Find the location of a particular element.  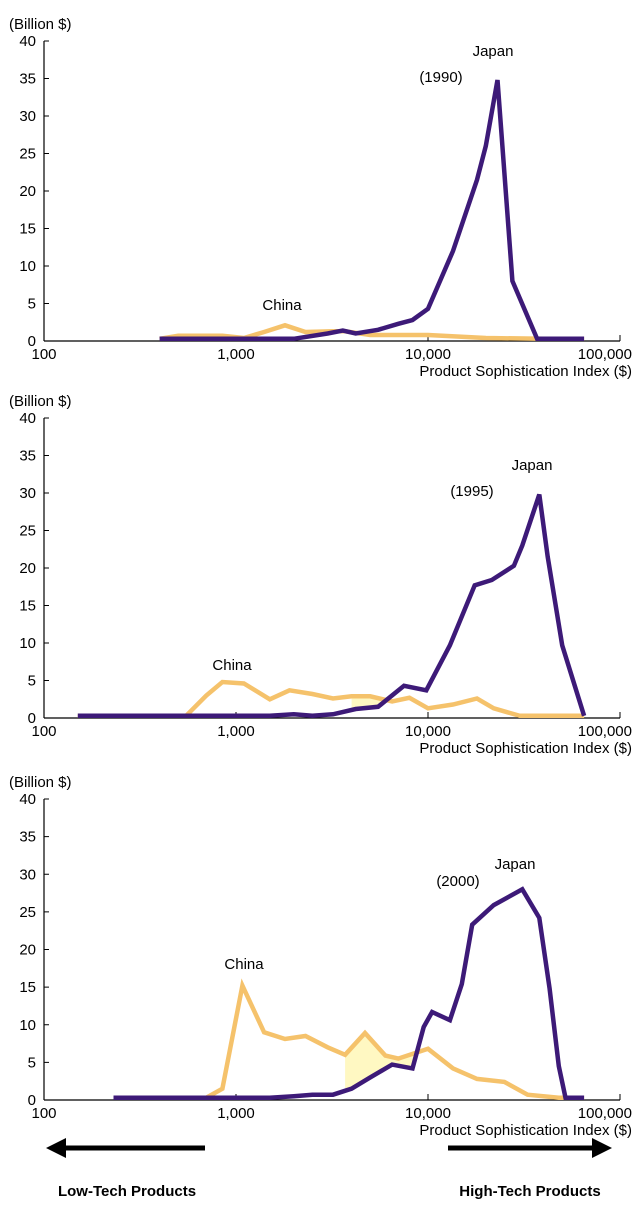

footer-arrows: Low-Tech Products High-Tech Products is located at coordinates (329, 1169).